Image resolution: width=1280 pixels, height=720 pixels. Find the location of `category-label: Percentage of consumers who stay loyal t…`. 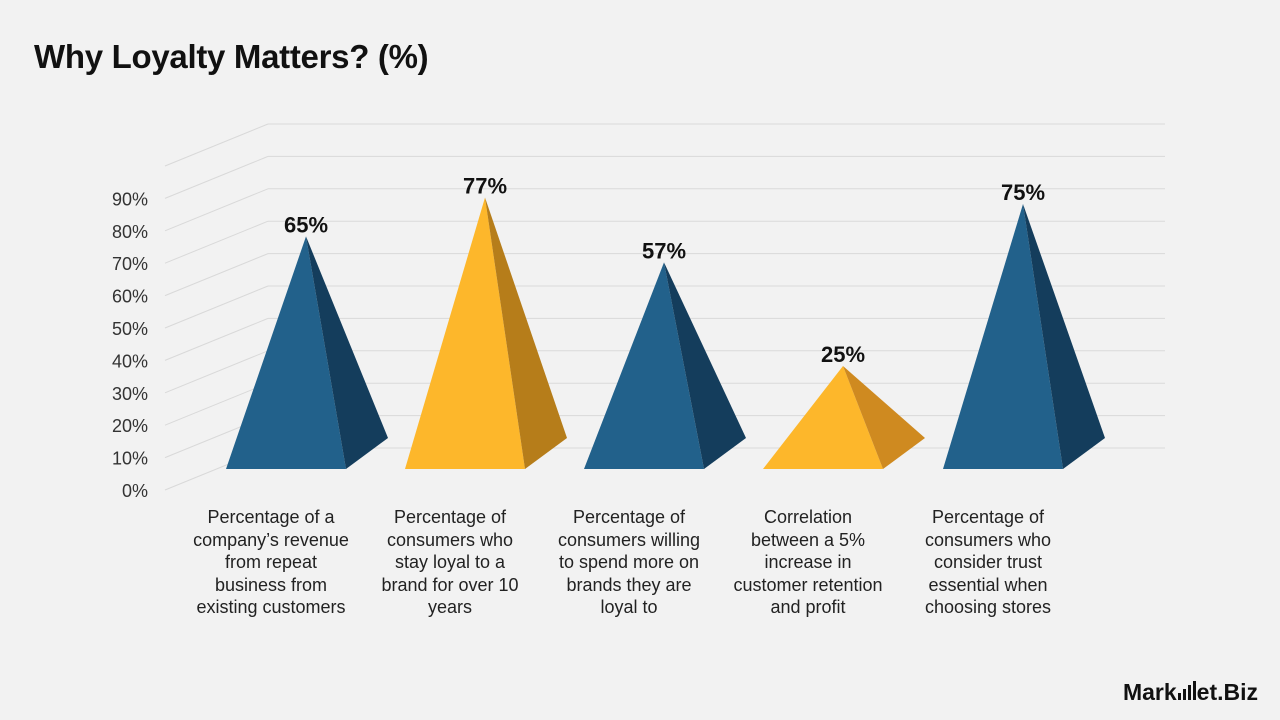

category-label: Percentage of consumers who stay loyal t… is located at coordinates (450, 562).